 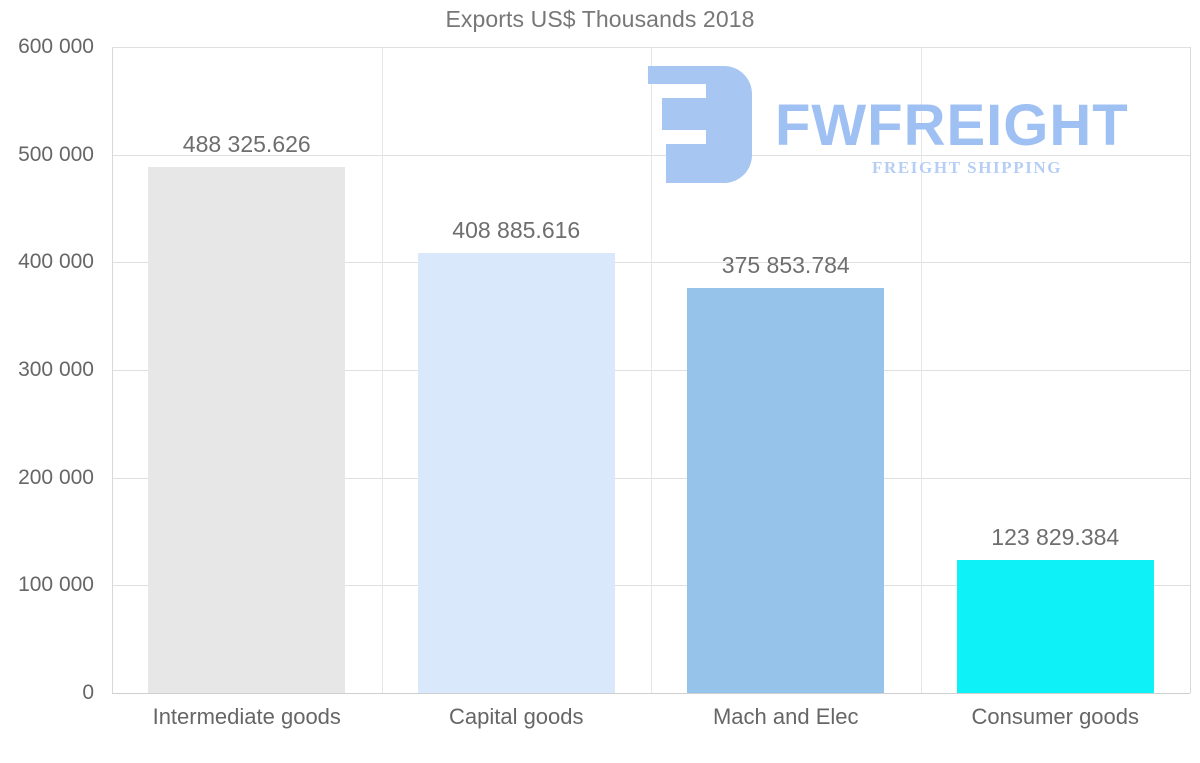 I want to click on y-axis-tick-label: 0, so click(x=88, y=692).